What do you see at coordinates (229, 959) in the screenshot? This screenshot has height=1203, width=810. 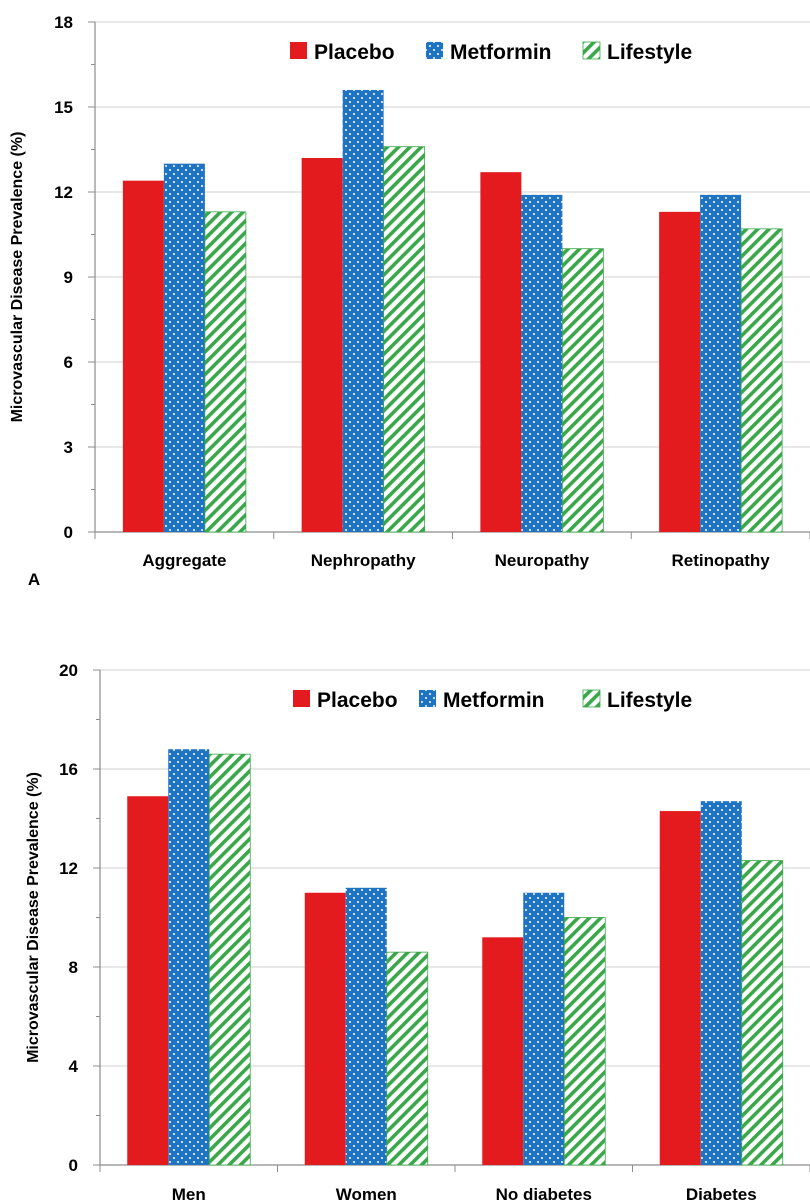 I see `bar-lifestyle-men` at bounding box center [229, 959].